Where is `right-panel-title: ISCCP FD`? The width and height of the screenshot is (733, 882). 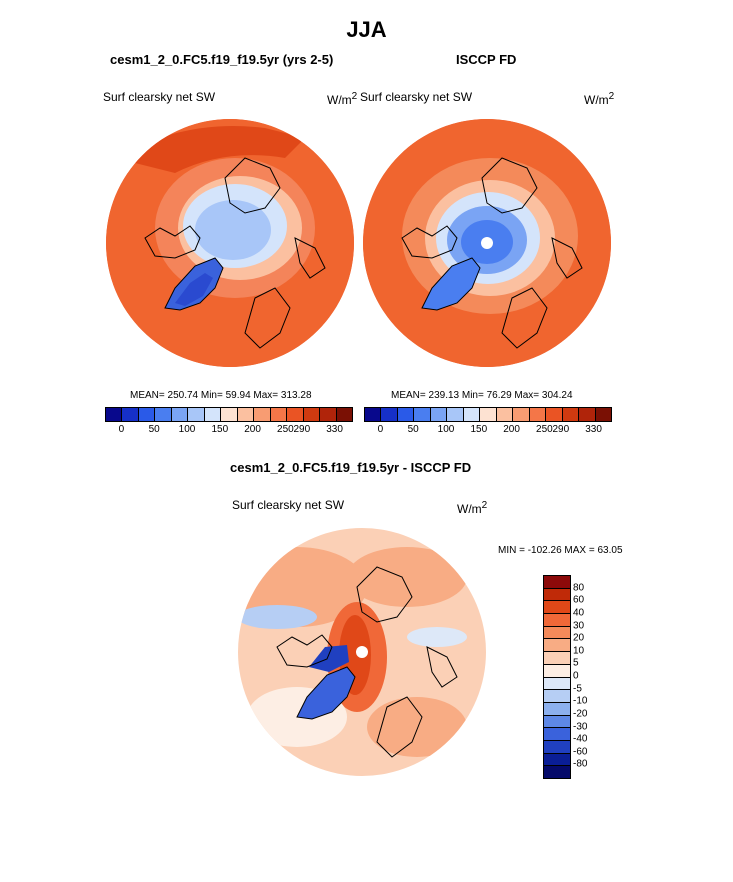 right-panel-title: ISCCP FD is located at coordinates (486, 59).